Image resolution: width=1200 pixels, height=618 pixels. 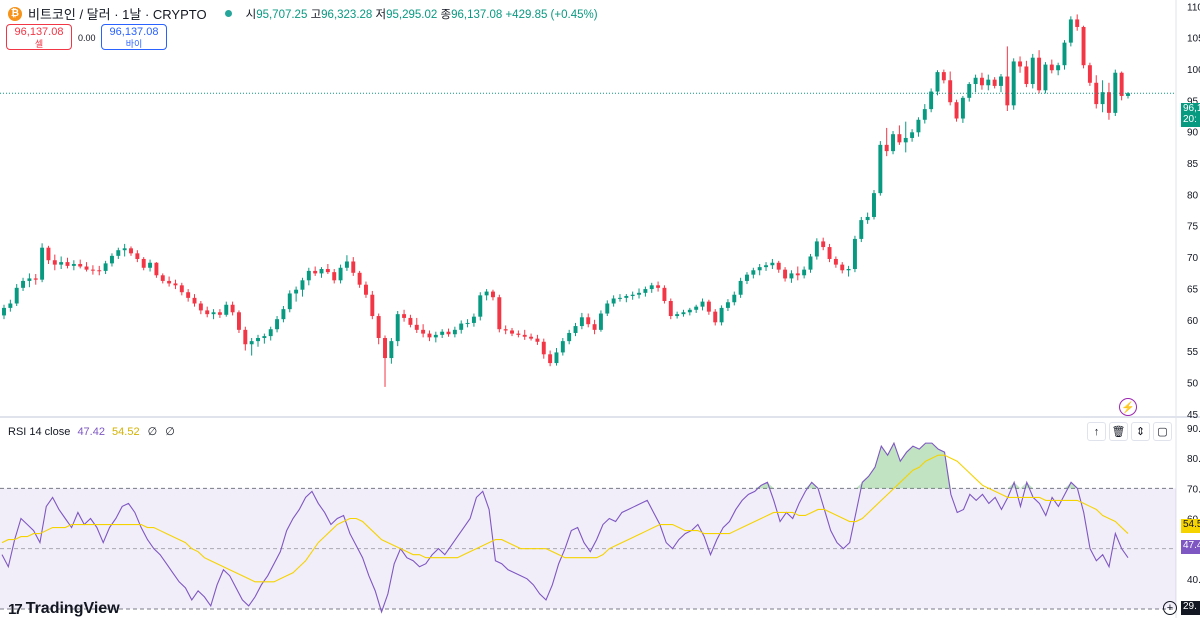 What do you see at coordinates (1128, 407) in the screenshot?
I see `lightning-icon: ⚡` at bounding box center [1128, 407].